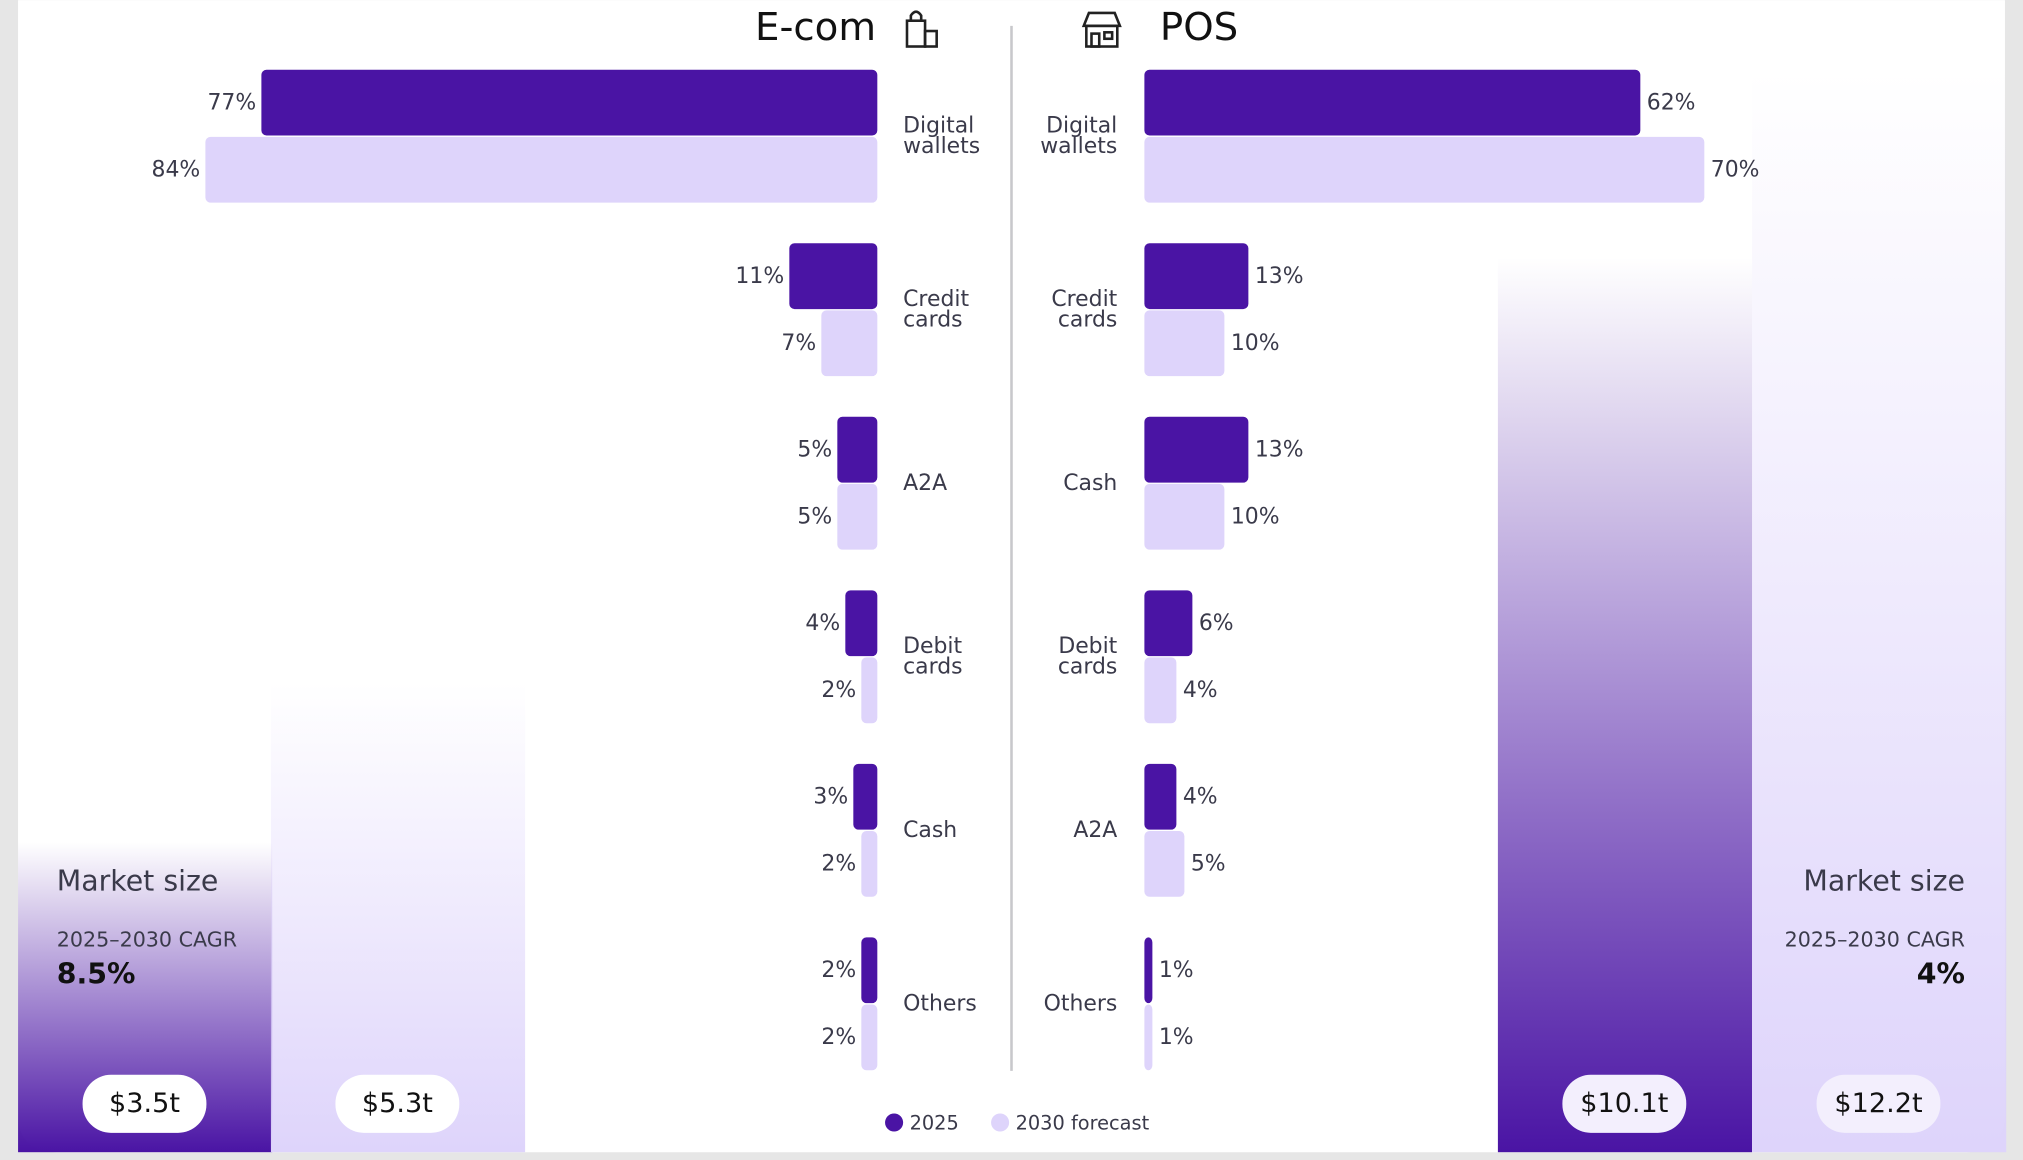  I want to click on market-value-label: $5.3t, so click(397, 1103).